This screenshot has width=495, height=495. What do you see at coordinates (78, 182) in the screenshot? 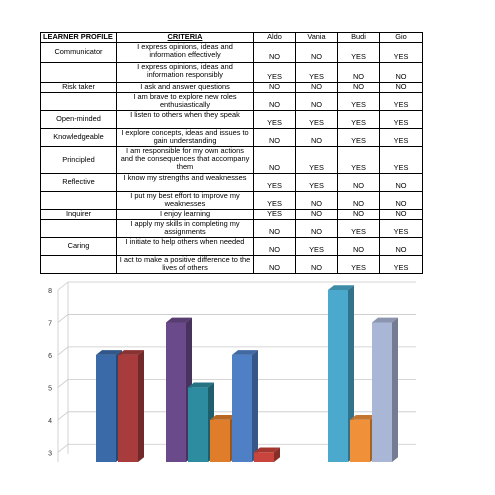
I see `learner-profile-cell: Reflective` at bounding box center [78, 182].